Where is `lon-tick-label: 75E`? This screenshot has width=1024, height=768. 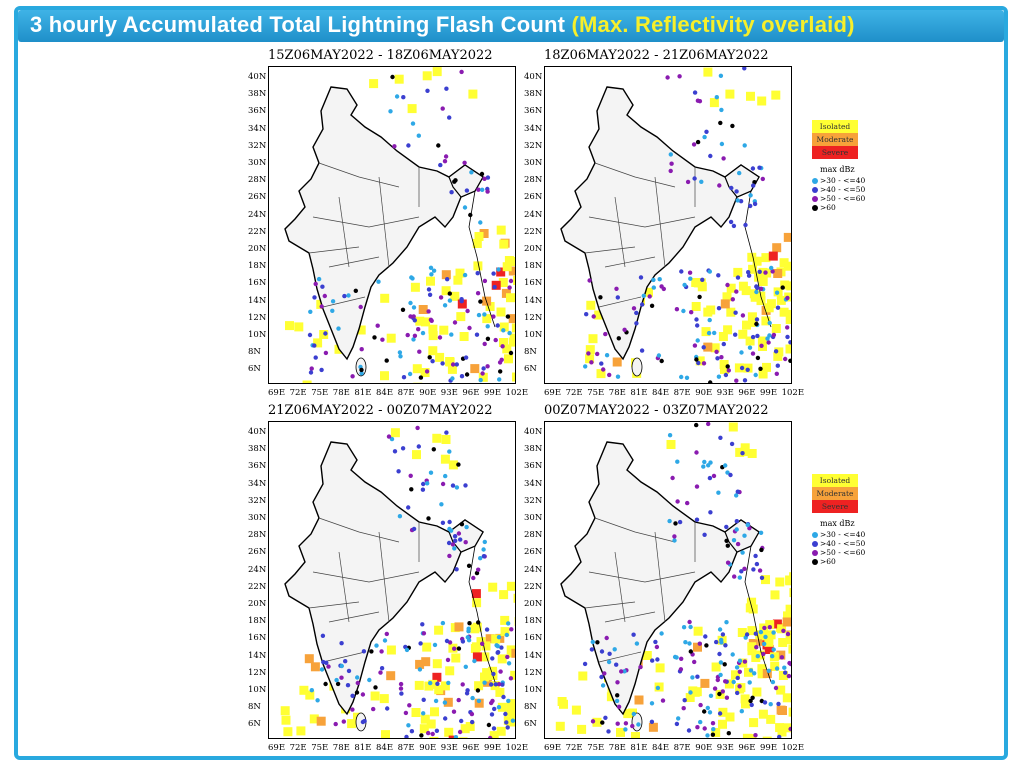 lon-tick-label: 75E is located at coordinates (320, 393).